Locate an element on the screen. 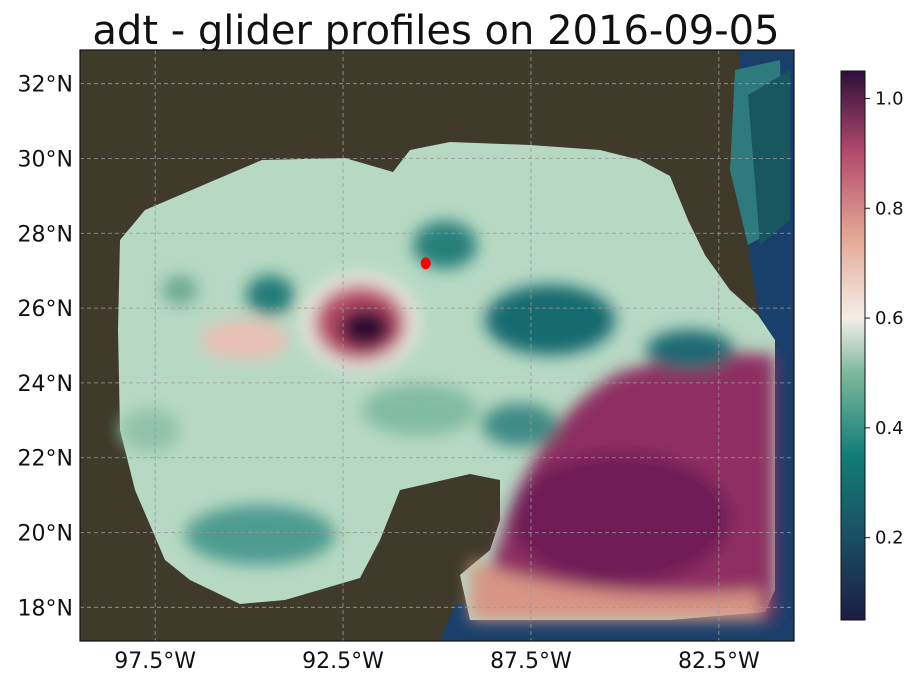 Image resolution: width=918 pixels, height=682 pixels. x-tick-label: 87.5°W is located at coordinates (531, 661).